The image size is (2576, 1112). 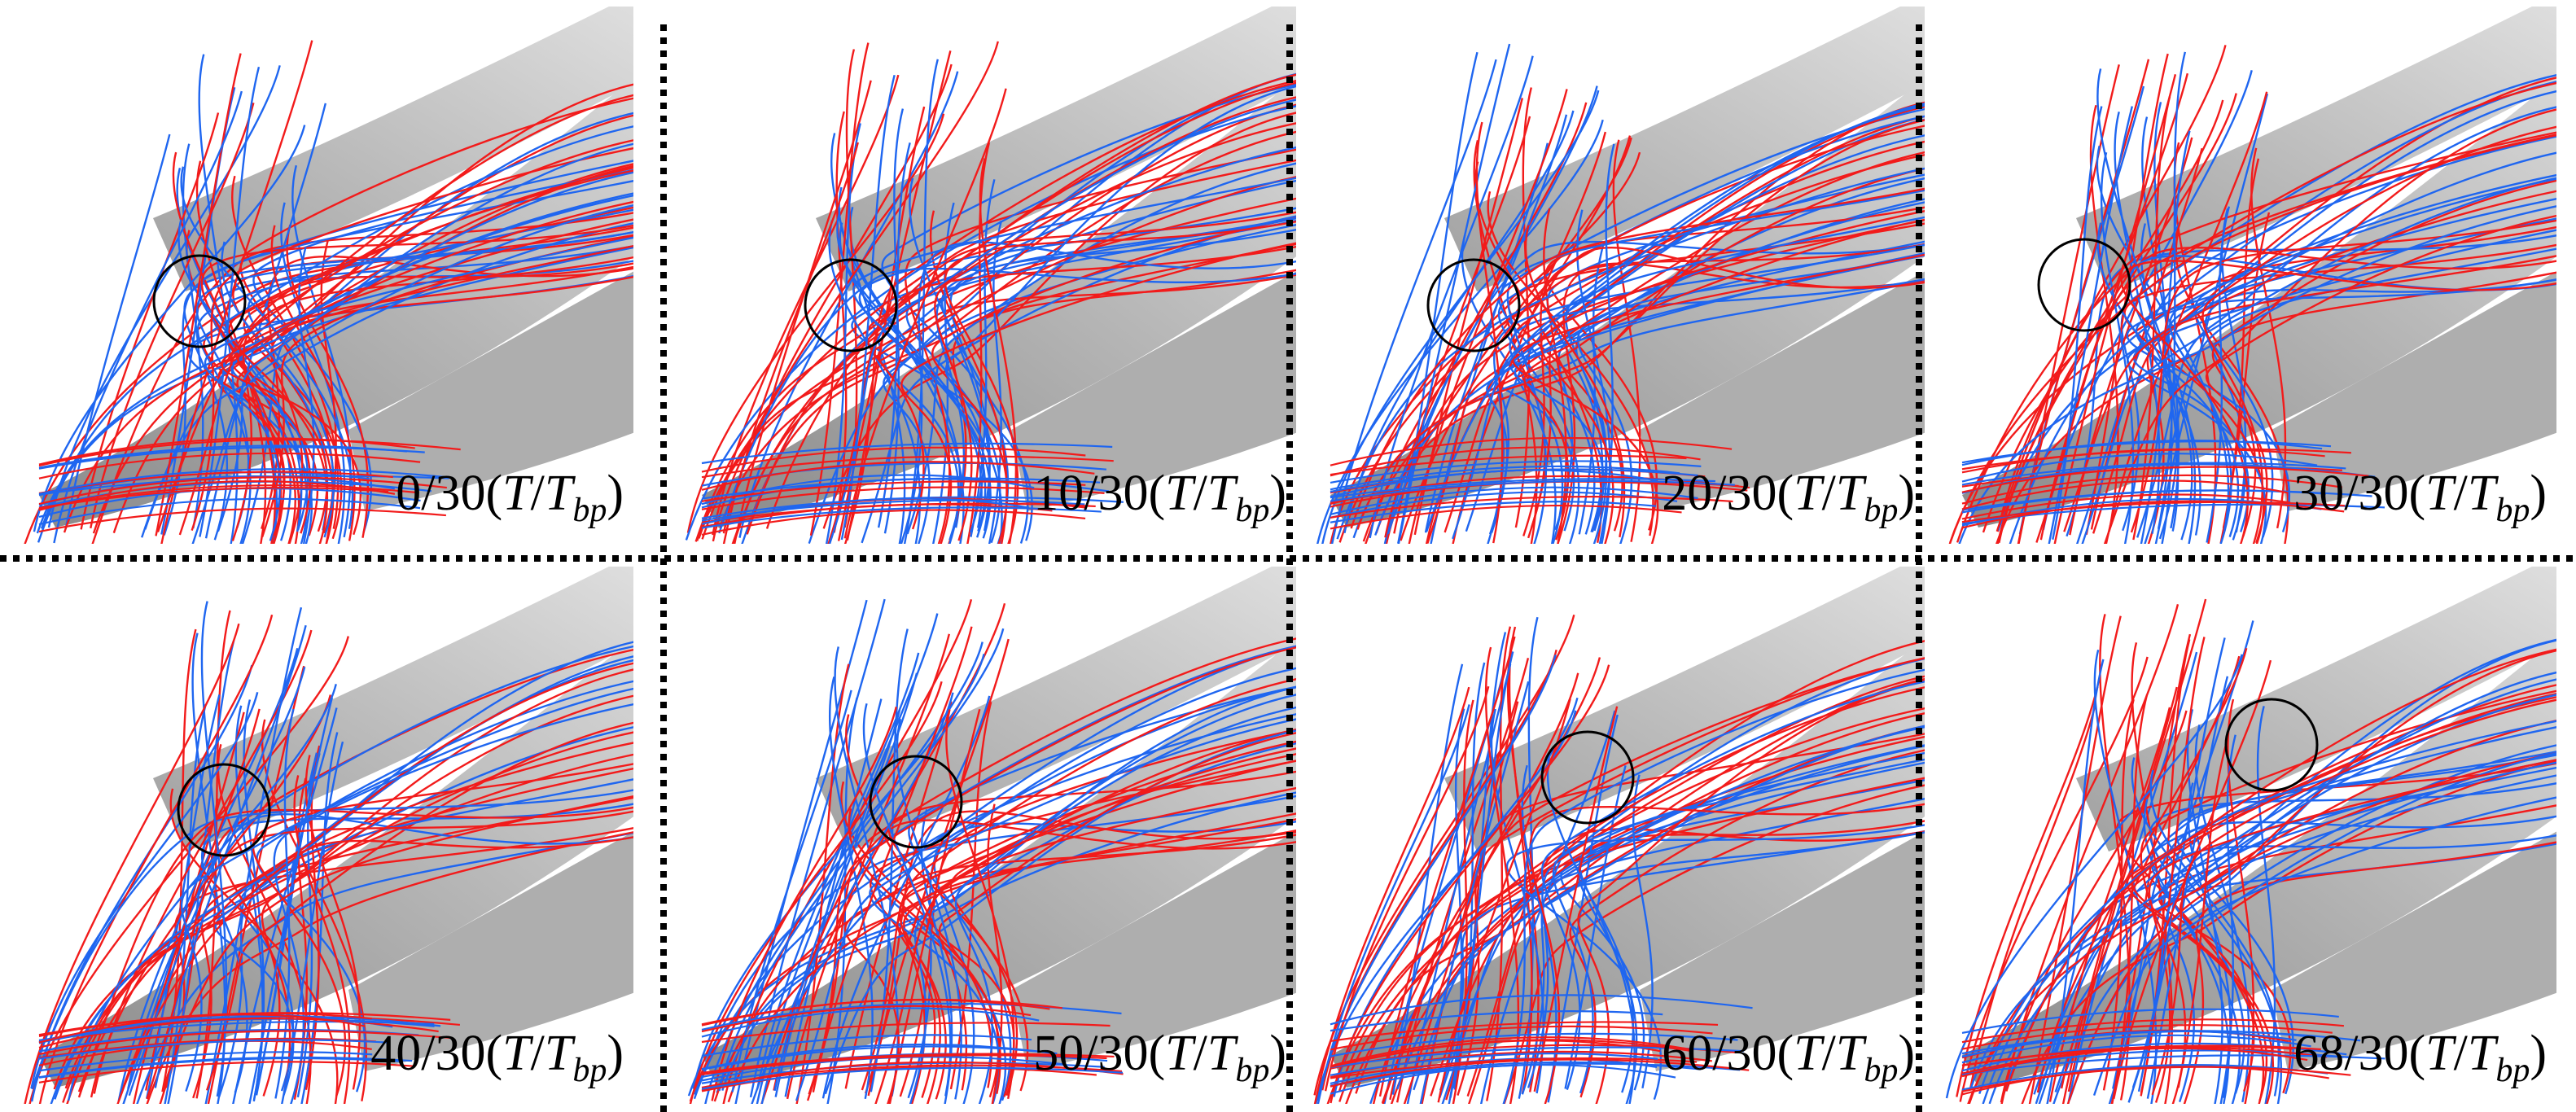 I want to click on label-part: 30/30, so click(x=2350, y=493).